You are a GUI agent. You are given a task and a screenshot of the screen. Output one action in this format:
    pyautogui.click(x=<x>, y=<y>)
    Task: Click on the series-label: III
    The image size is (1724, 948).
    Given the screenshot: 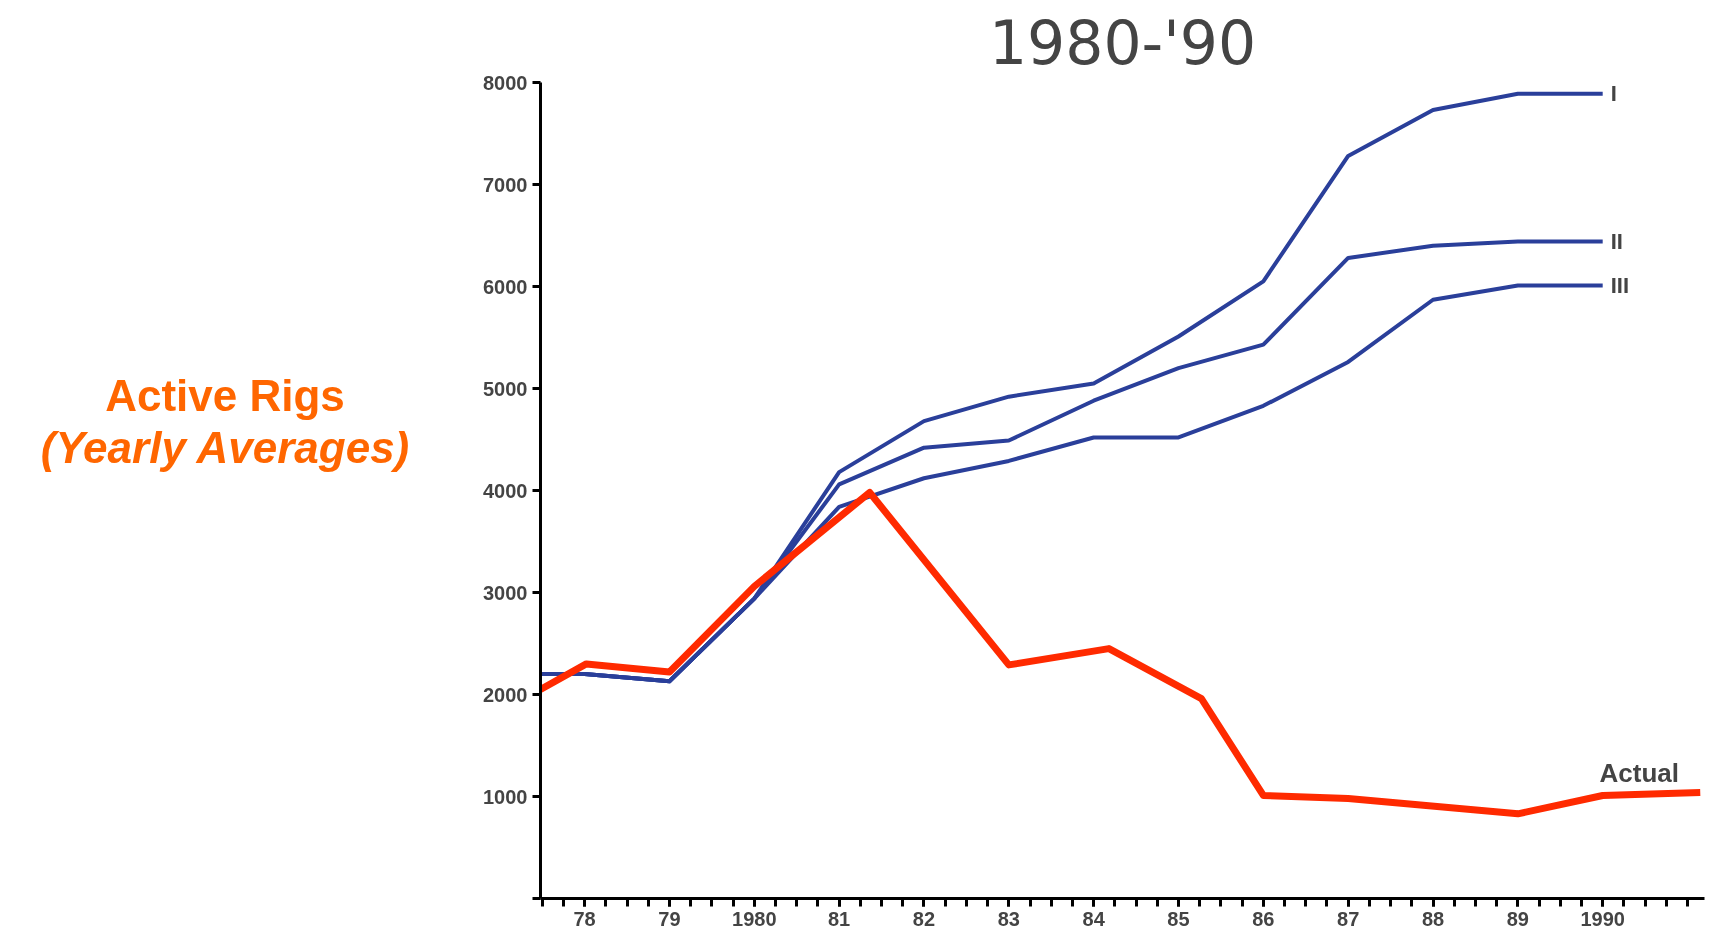 What is the action you would take?
    pyautogui.click(x=1620, y=285)
    